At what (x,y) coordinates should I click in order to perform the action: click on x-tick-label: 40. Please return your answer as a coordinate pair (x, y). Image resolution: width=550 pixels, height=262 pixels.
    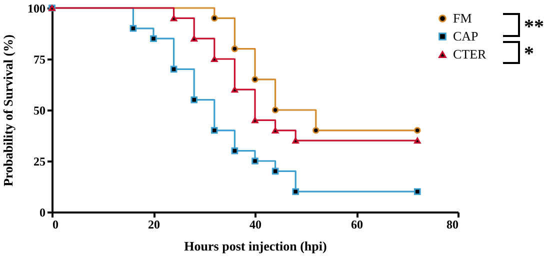
    Looking at the image, I should click on (256, 225).